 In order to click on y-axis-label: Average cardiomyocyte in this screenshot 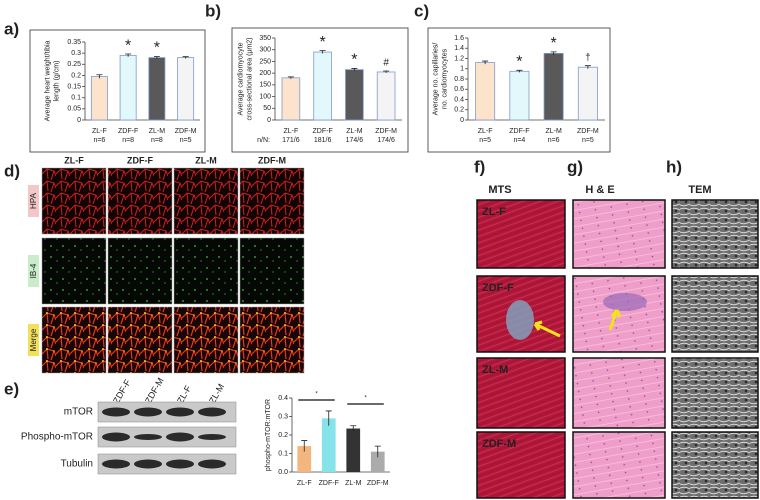, I will do `click(240, 78)`.